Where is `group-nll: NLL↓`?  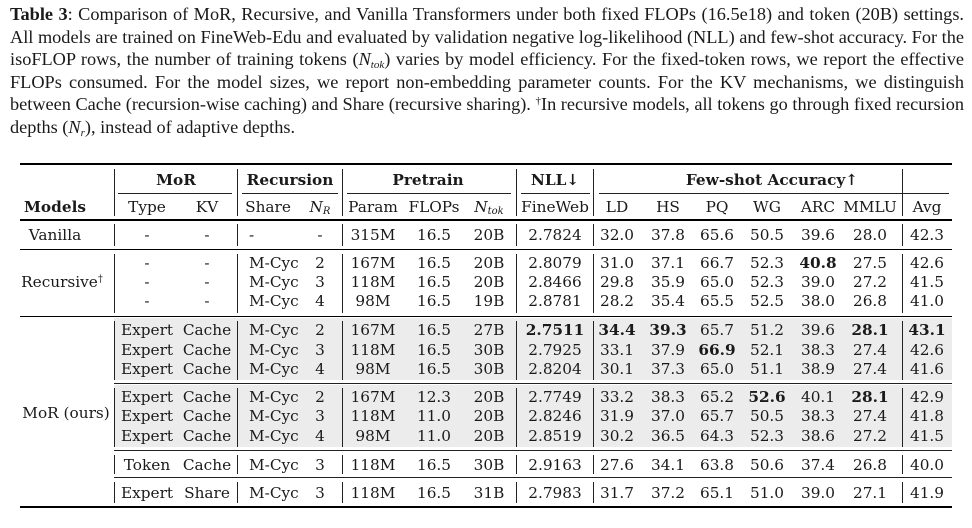 group-nll: NLL↓ is located at coordinates (555, 180).